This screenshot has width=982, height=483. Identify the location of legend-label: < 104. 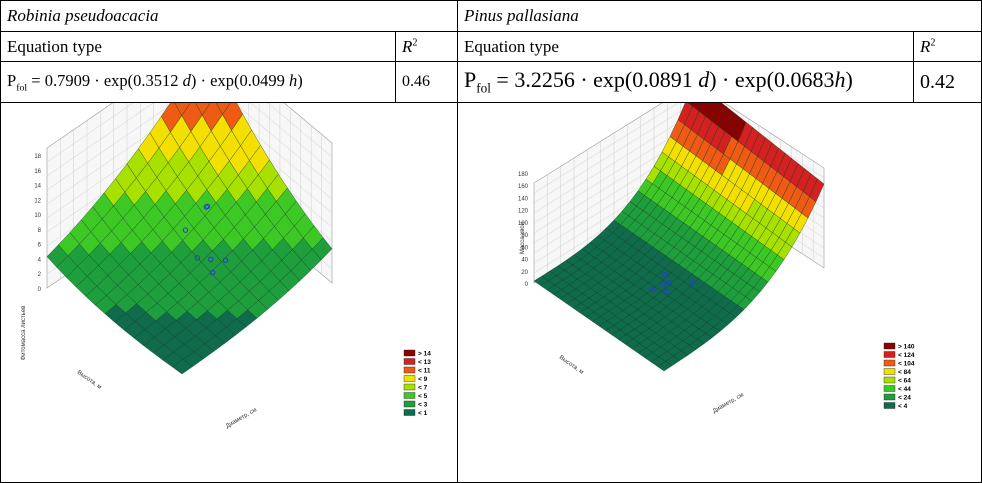
(906, 364).